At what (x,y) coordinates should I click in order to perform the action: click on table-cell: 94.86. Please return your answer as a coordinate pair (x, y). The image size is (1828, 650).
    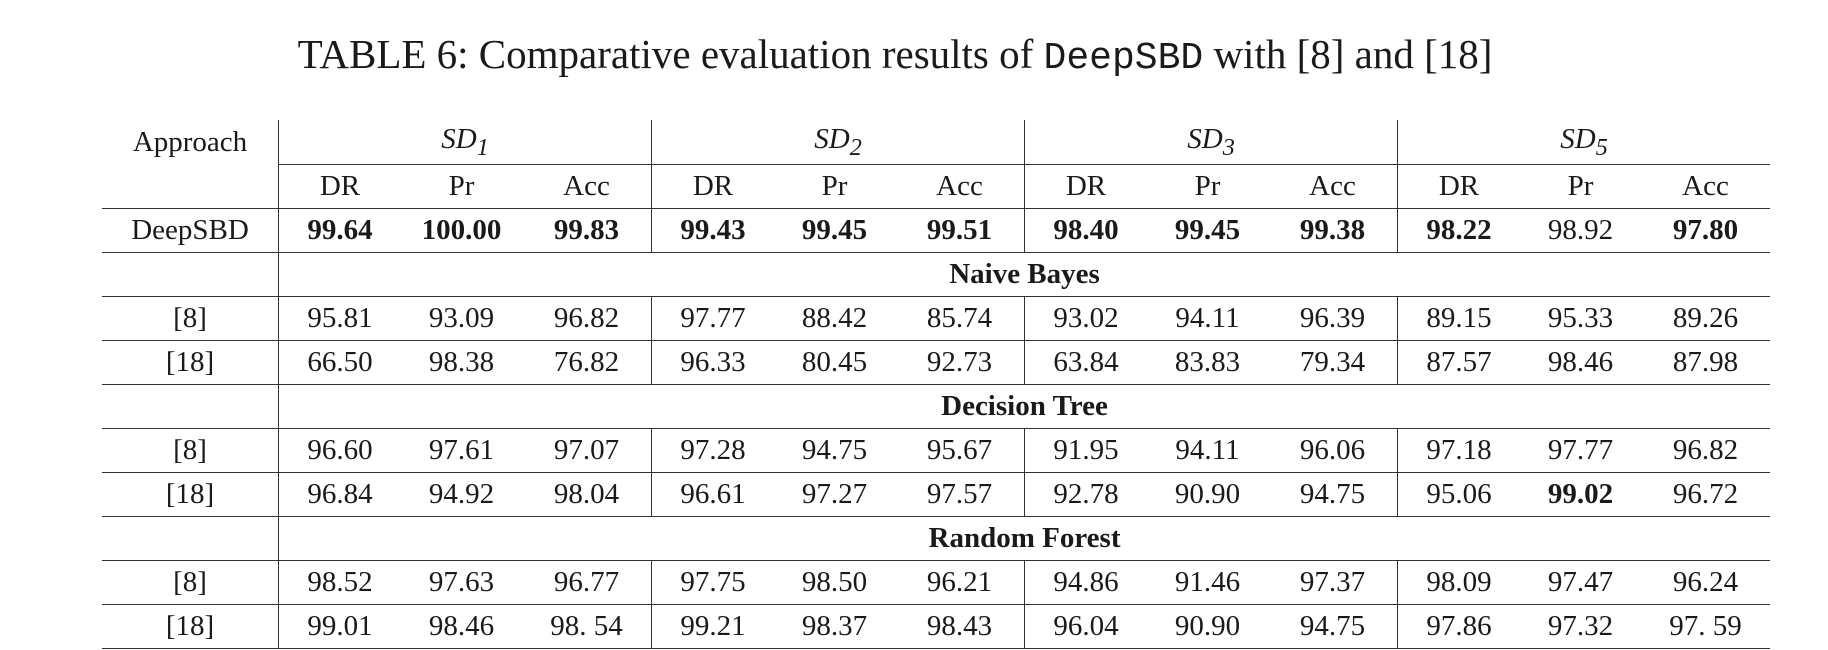
    Looking at the image, I should click on (1085, 582).